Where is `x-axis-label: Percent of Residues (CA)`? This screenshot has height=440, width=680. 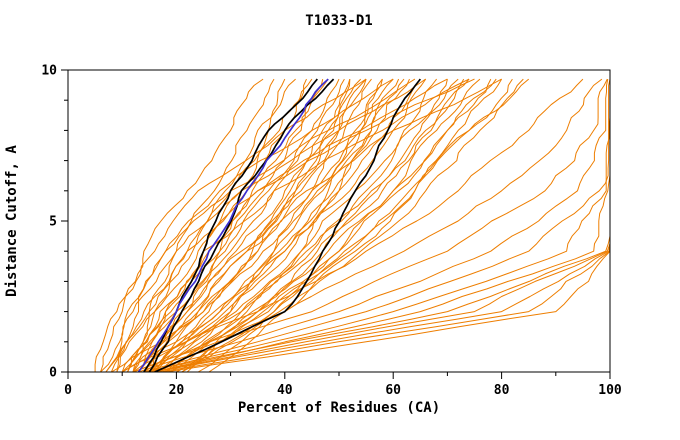 x-axis-label: Percent of Residues (CA) is located at coordinates (339, 408).